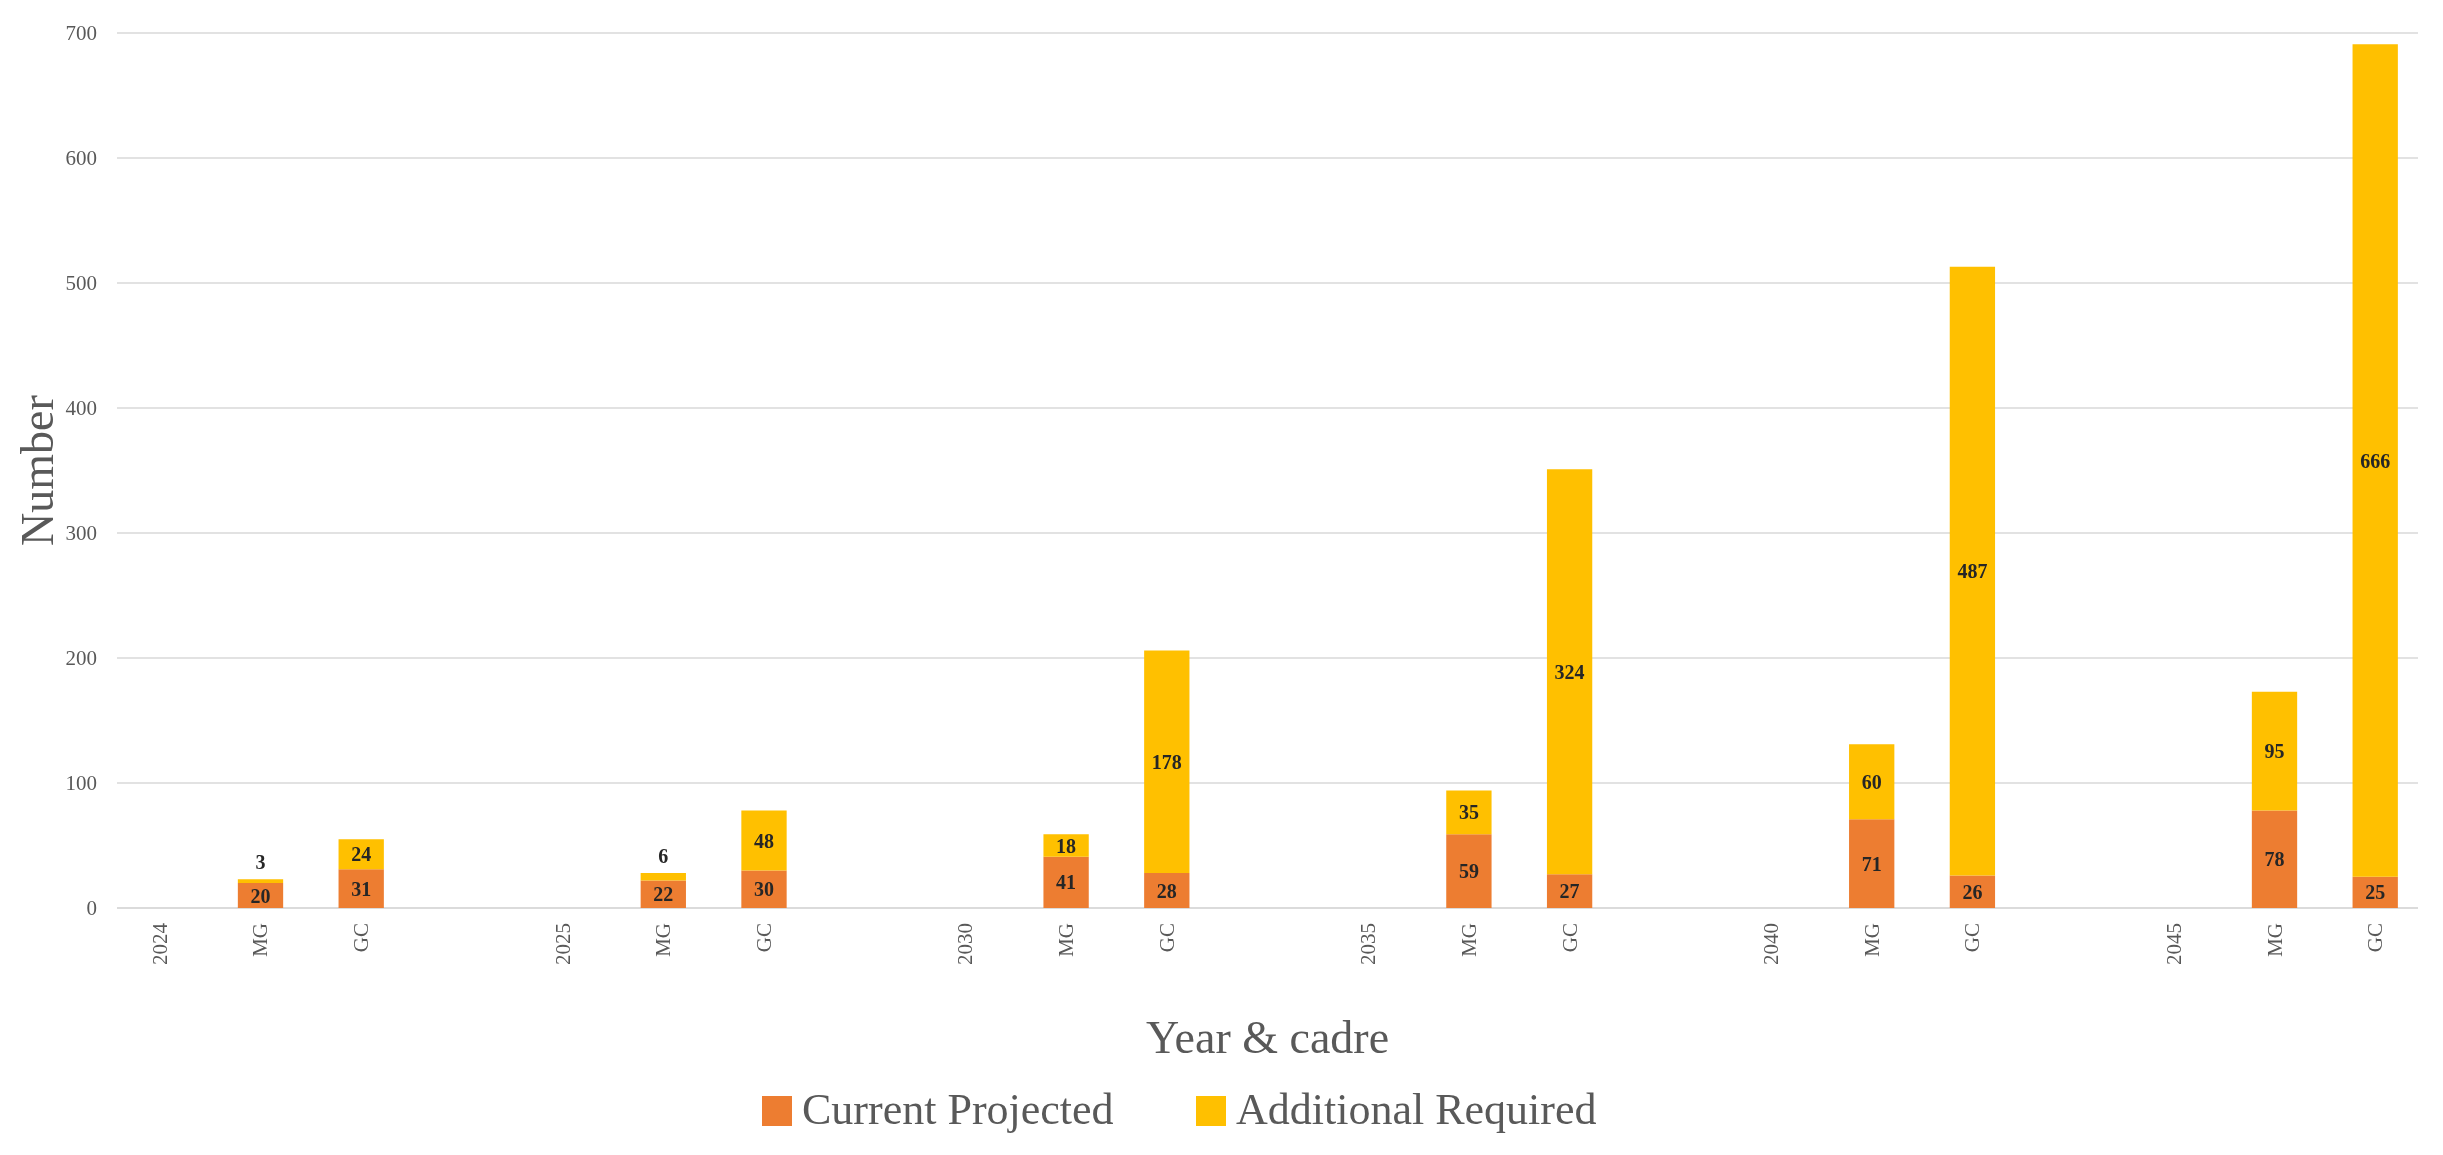 The height and width of the screenshot is (1155, 2443). Describe the element at coordinates (1368, 944) in the screenshot. I see `x-tick-label: 2035` at that location.